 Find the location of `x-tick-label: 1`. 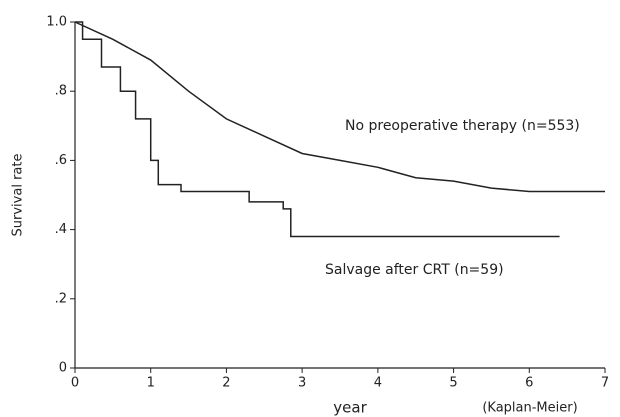

x-tick-label: 1 is located at coordinates (151, 383).